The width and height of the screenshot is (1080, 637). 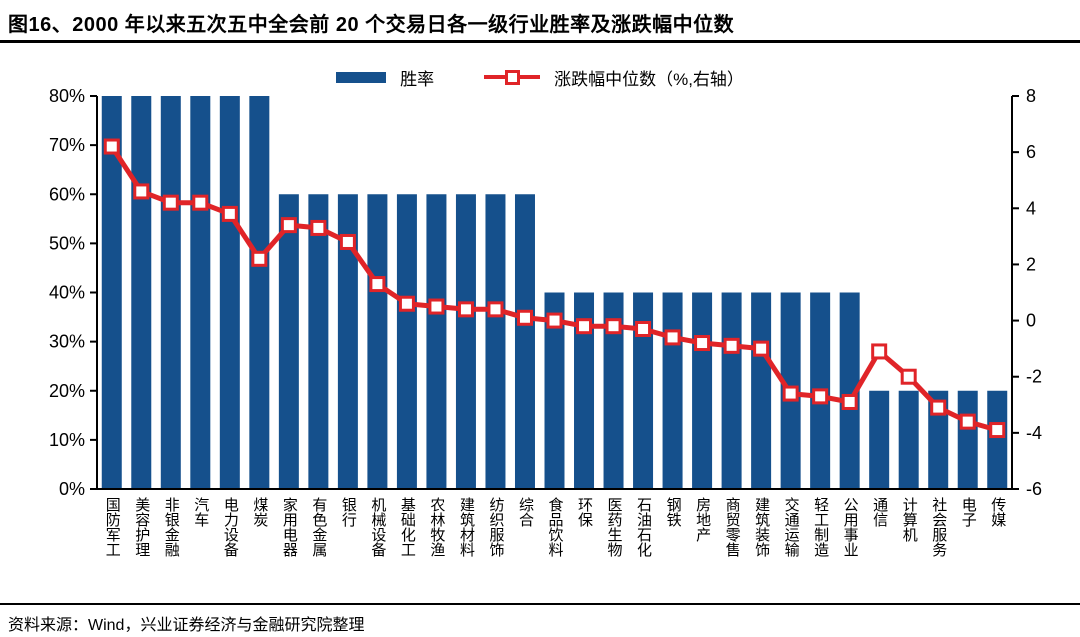 What do you see at coordinates (72, 489) in the screenshot?
I see `left-axis-tick-label: 0%` at bounding box center [72, 489].